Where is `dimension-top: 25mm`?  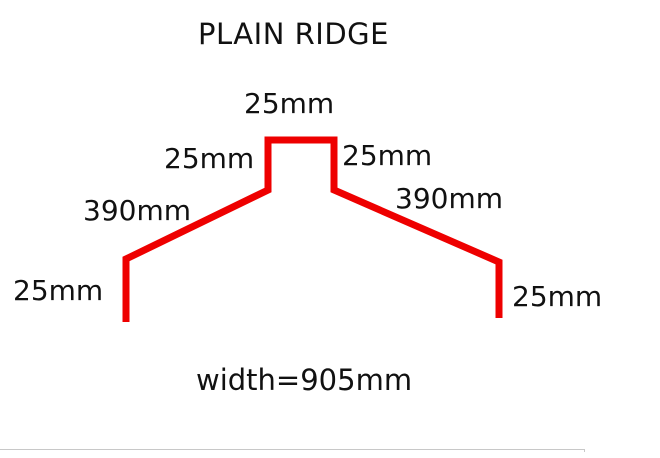 dimension-top: 25mm is located at coordinates (289, 103).